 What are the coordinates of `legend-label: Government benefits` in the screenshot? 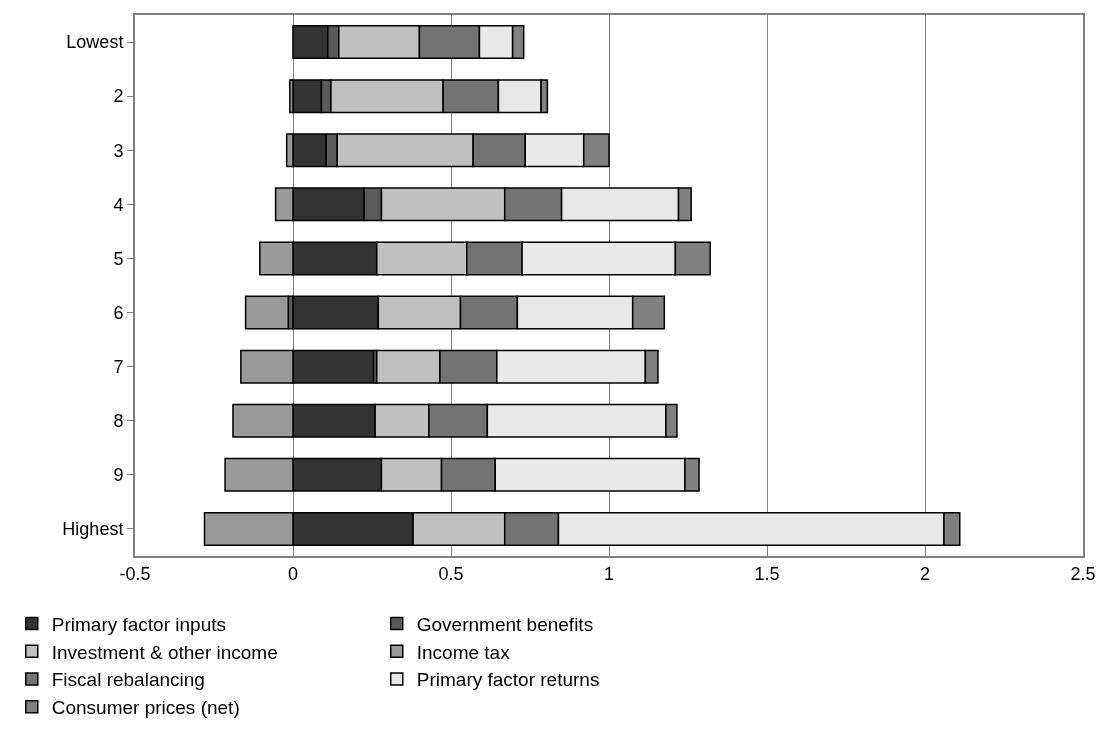 It's located at (505, 624).